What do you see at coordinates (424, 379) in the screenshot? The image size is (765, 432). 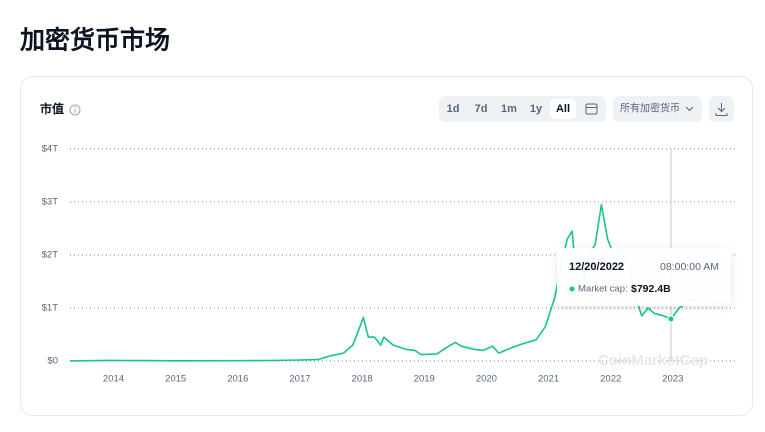 I see `x-tick-label: 2019` at bounding box center [424, 379].